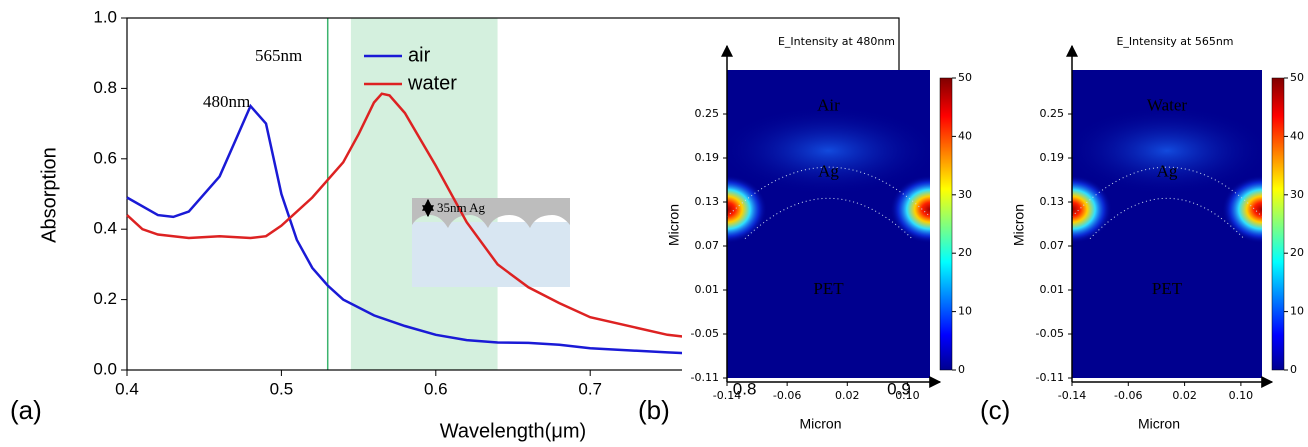 This screenshot has width=1308, height=447. What do you see at coordinates (436, 388) in the screenshot?
I see `x-tick-label: 0.6` at bounding box center [436, 388].